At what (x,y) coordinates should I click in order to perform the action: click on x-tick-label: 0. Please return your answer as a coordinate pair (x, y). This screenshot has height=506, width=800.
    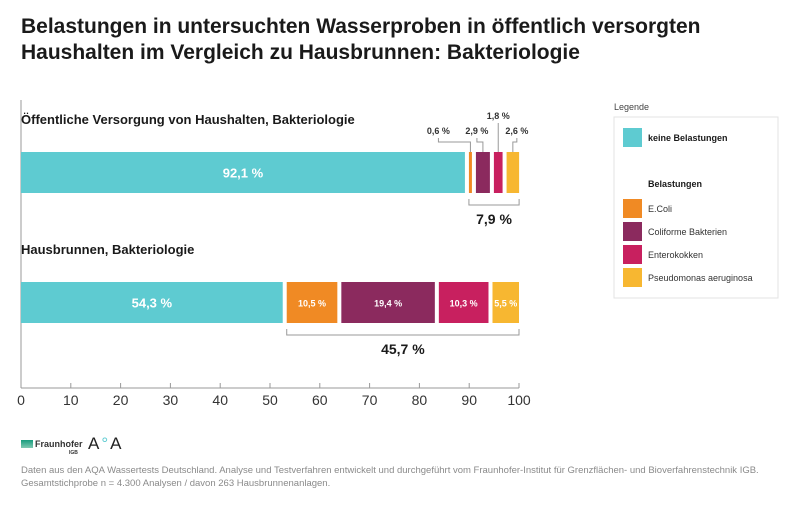
    Looking at the image, I should click on (21, 400).